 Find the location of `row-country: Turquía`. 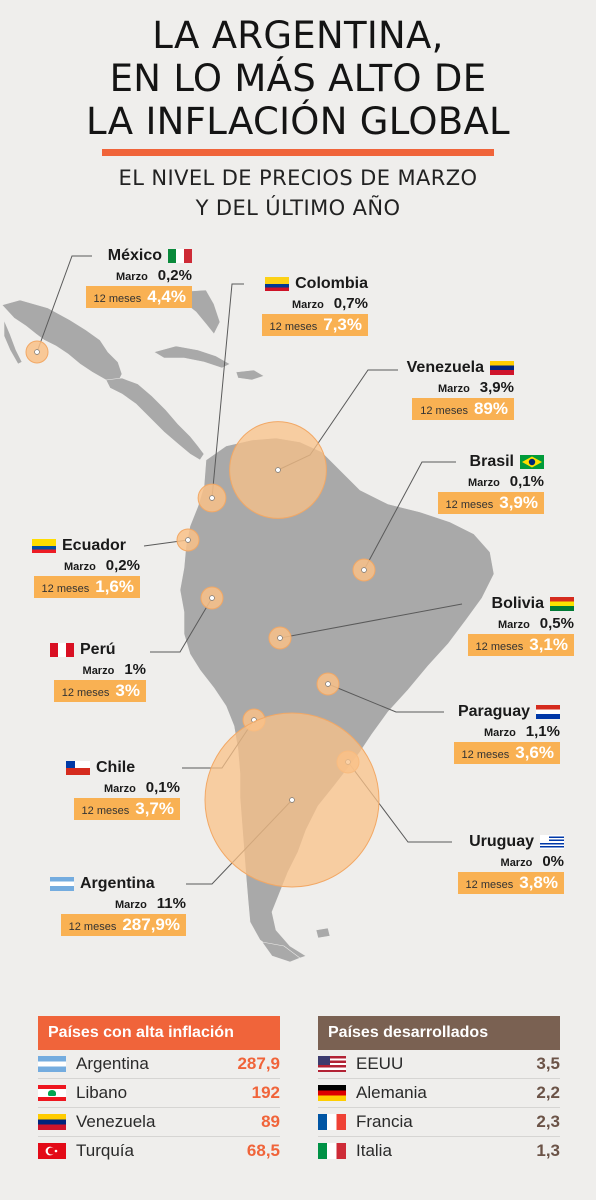

row-country: Turquía is located at coordinates (105, 1150).